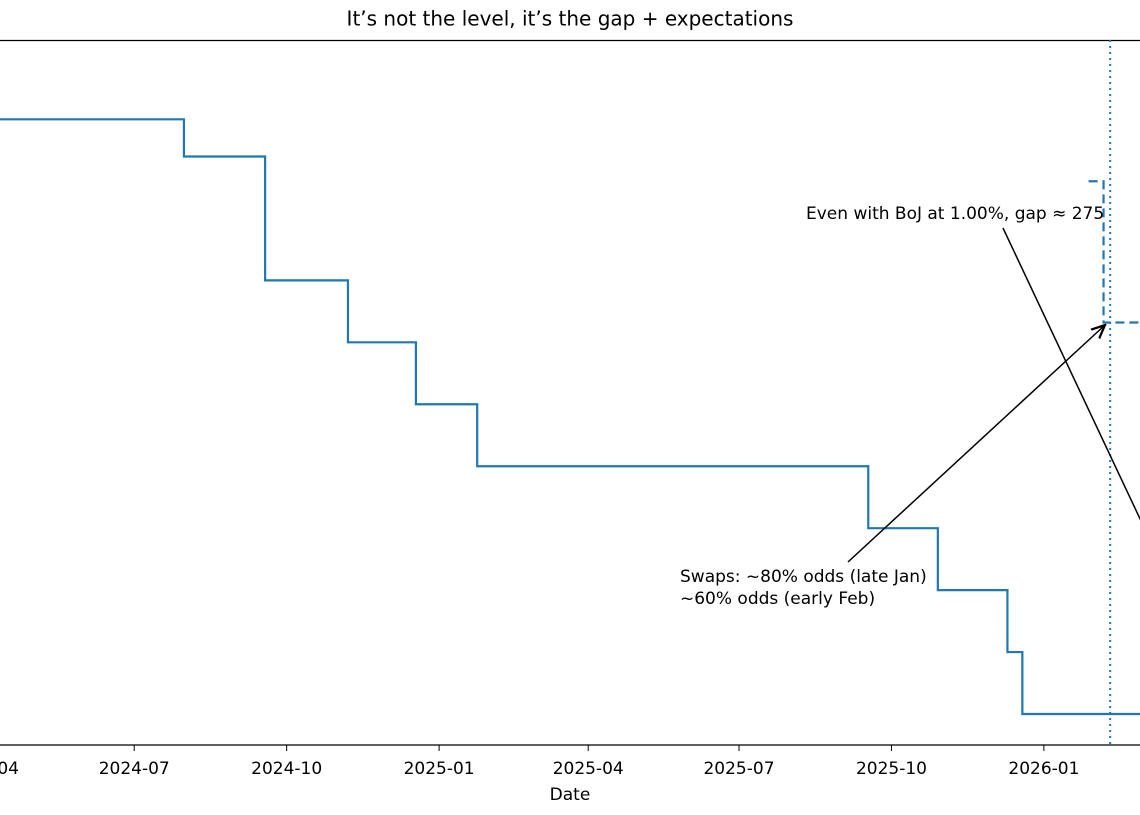  Describe the element at coordinates (9, 769) in the screenshot. I see `x-tick-label: 2024-04` at that location.